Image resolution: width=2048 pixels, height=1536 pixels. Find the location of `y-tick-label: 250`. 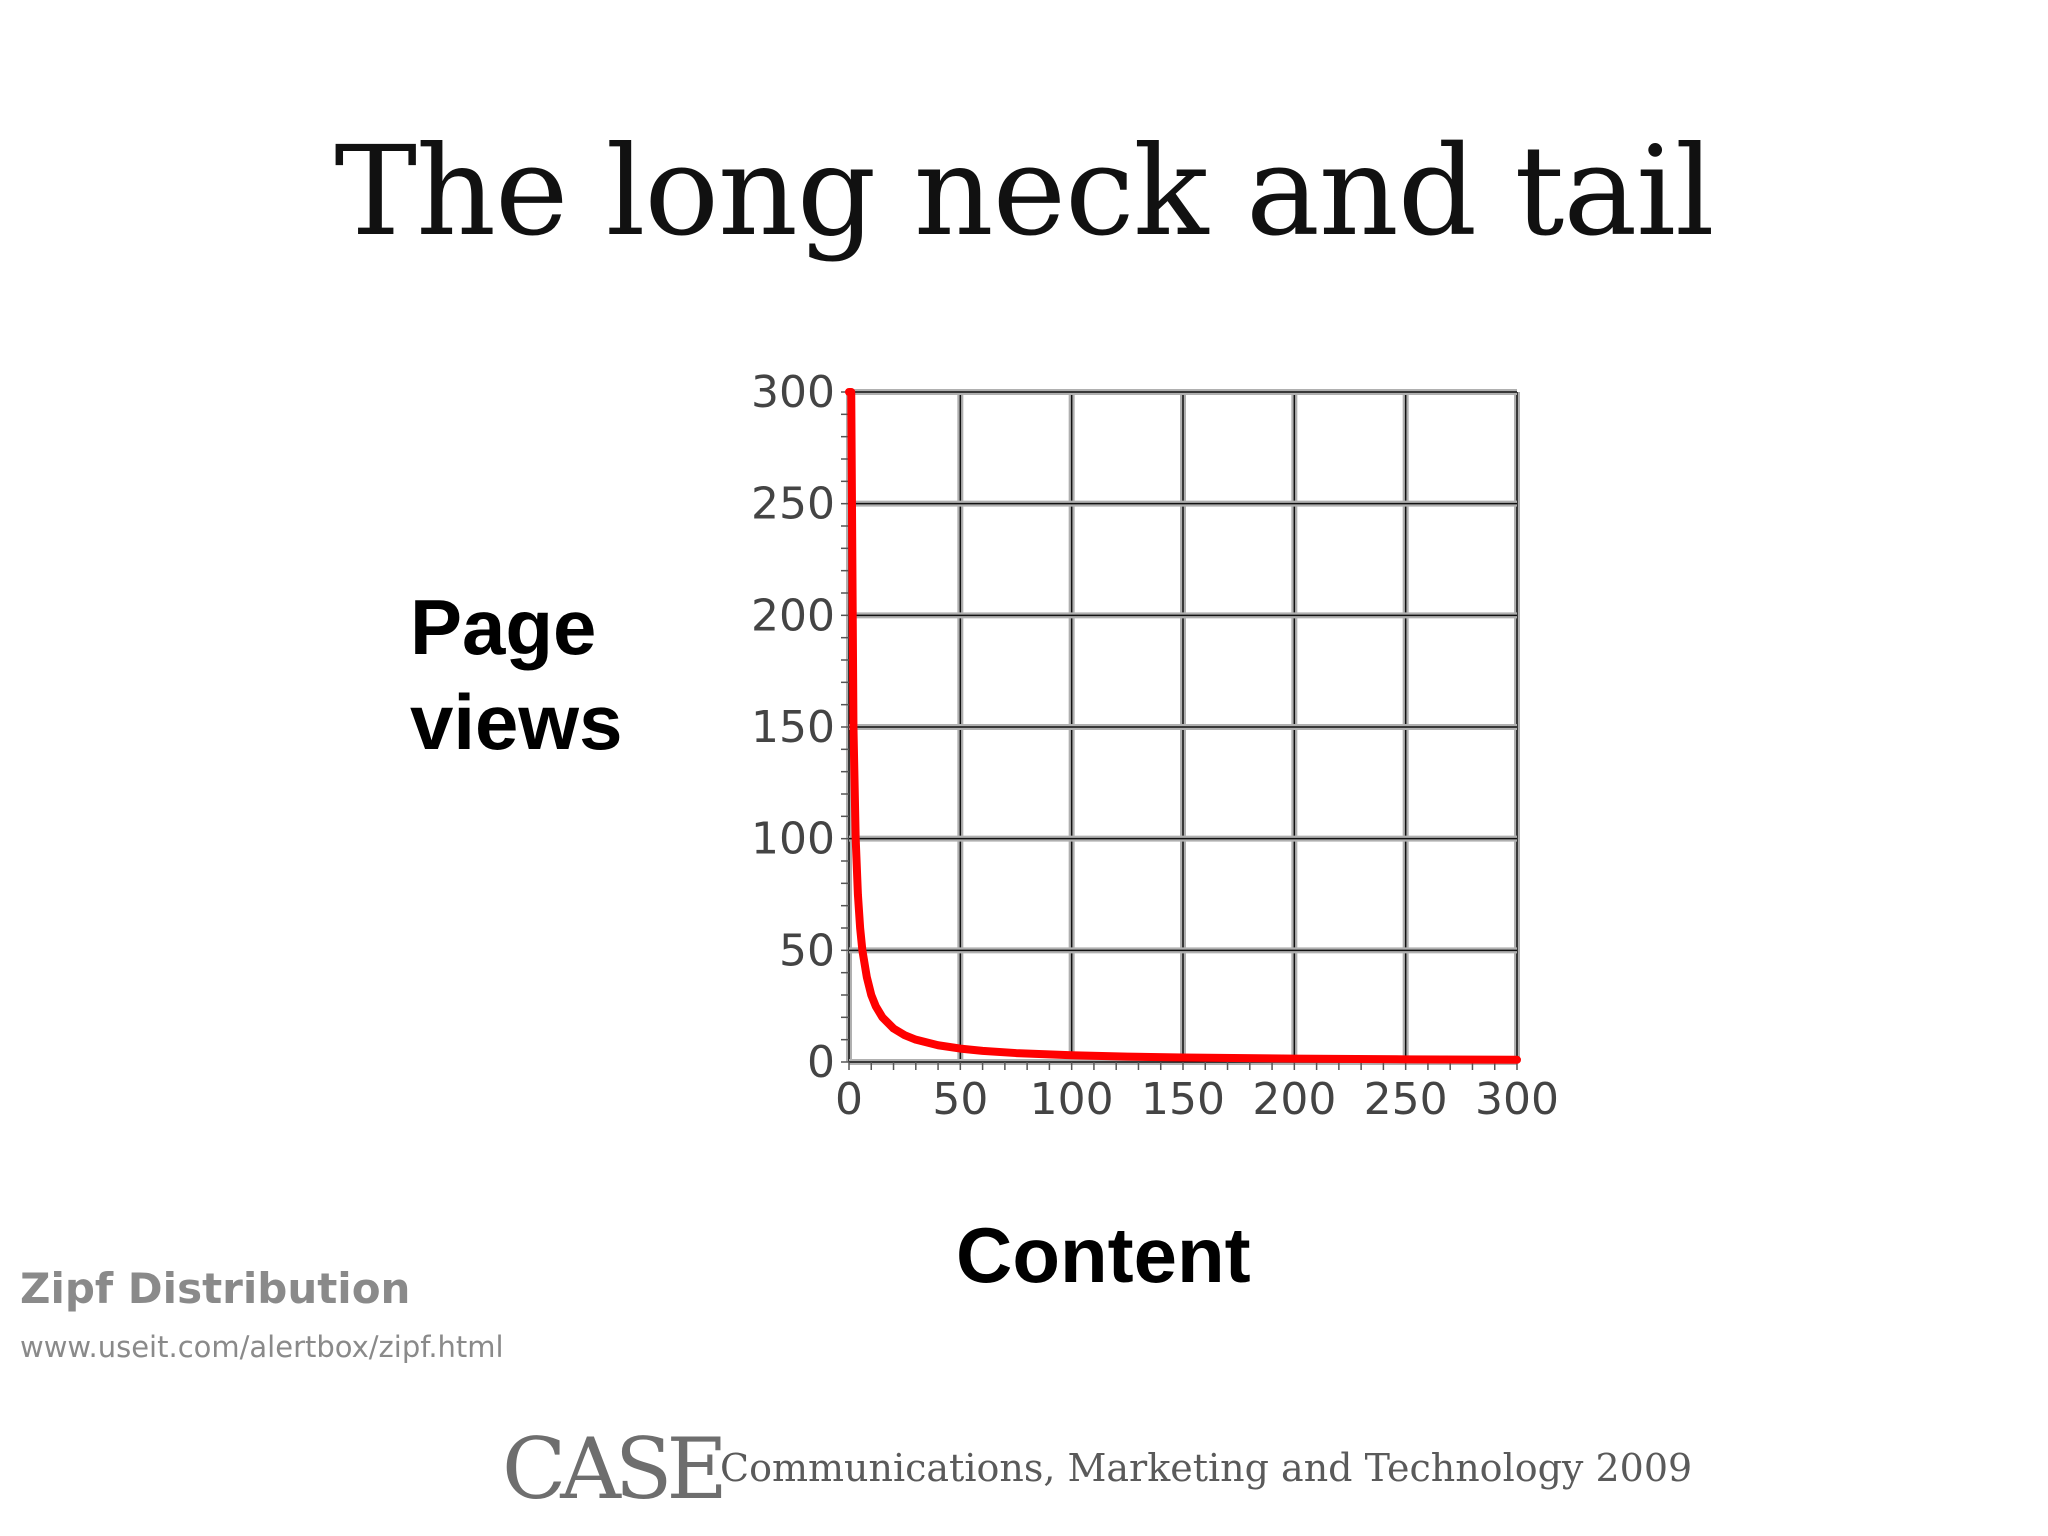

y-tick-label: 250 is located at coordinates (793, 504).